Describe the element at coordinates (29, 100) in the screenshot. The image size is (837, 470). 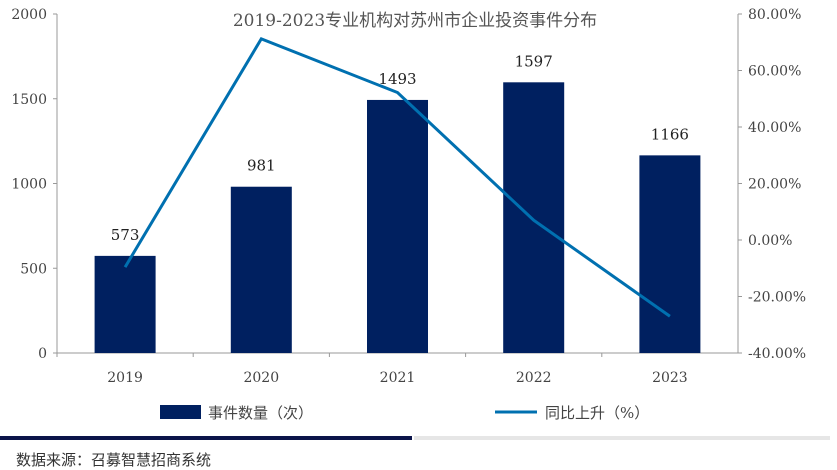
I see `left-tick-label: 1500` at that location.